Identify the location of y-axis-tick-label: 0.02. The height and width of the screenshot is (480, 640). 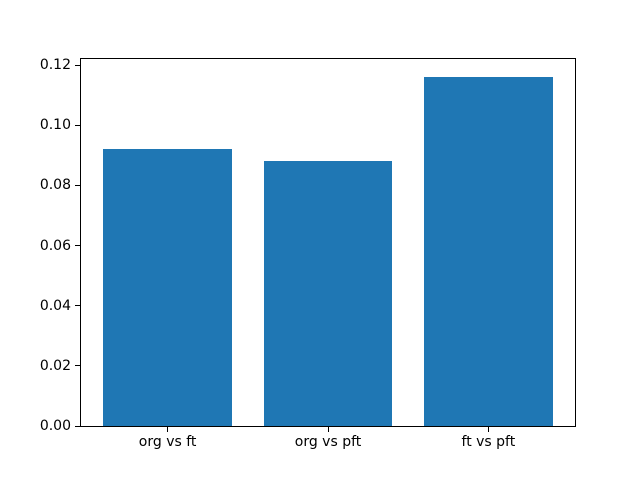
(55, 365).